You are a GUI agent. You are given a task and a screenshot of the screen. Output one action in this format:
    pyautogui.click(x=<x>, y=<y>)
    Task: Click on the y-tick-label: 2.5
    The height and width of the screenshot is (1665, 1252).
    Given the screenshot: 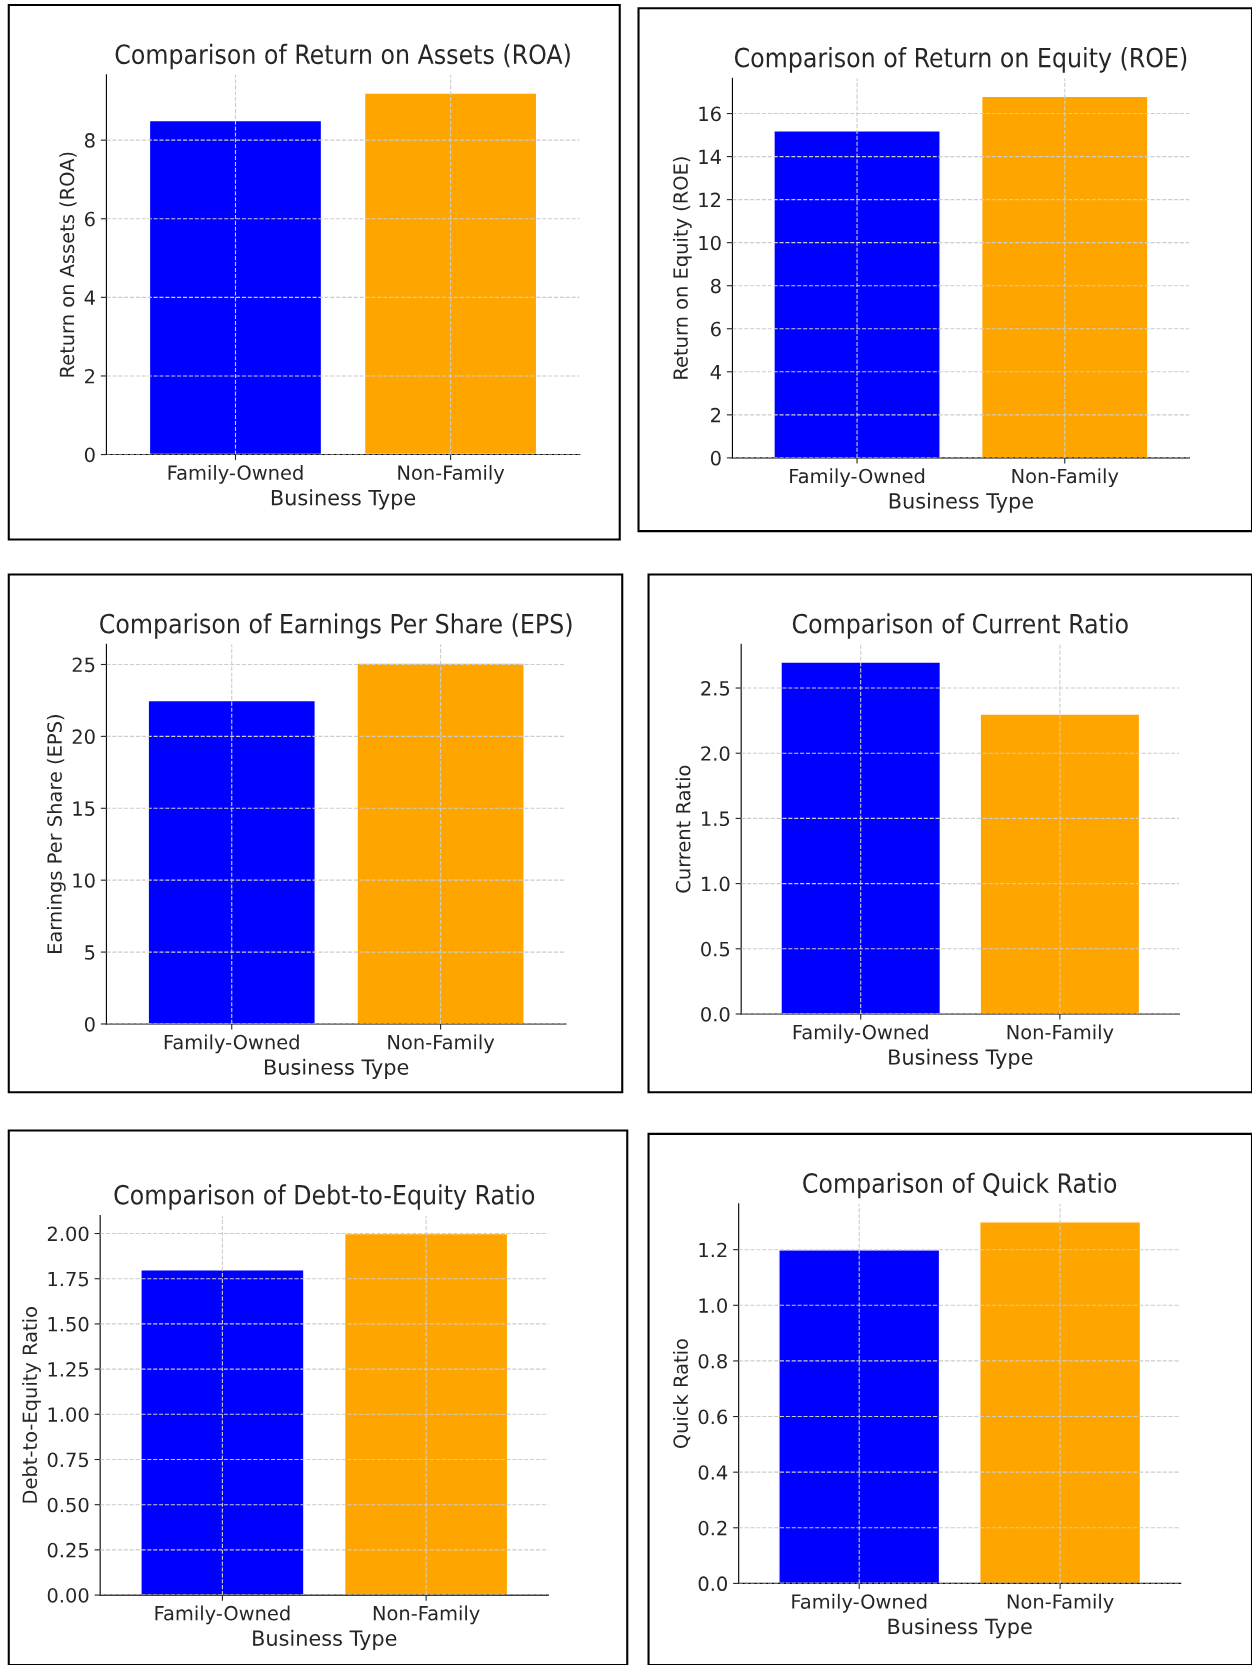 What is the action you would take?
    pyautogui.click(x=715, y=688)
    